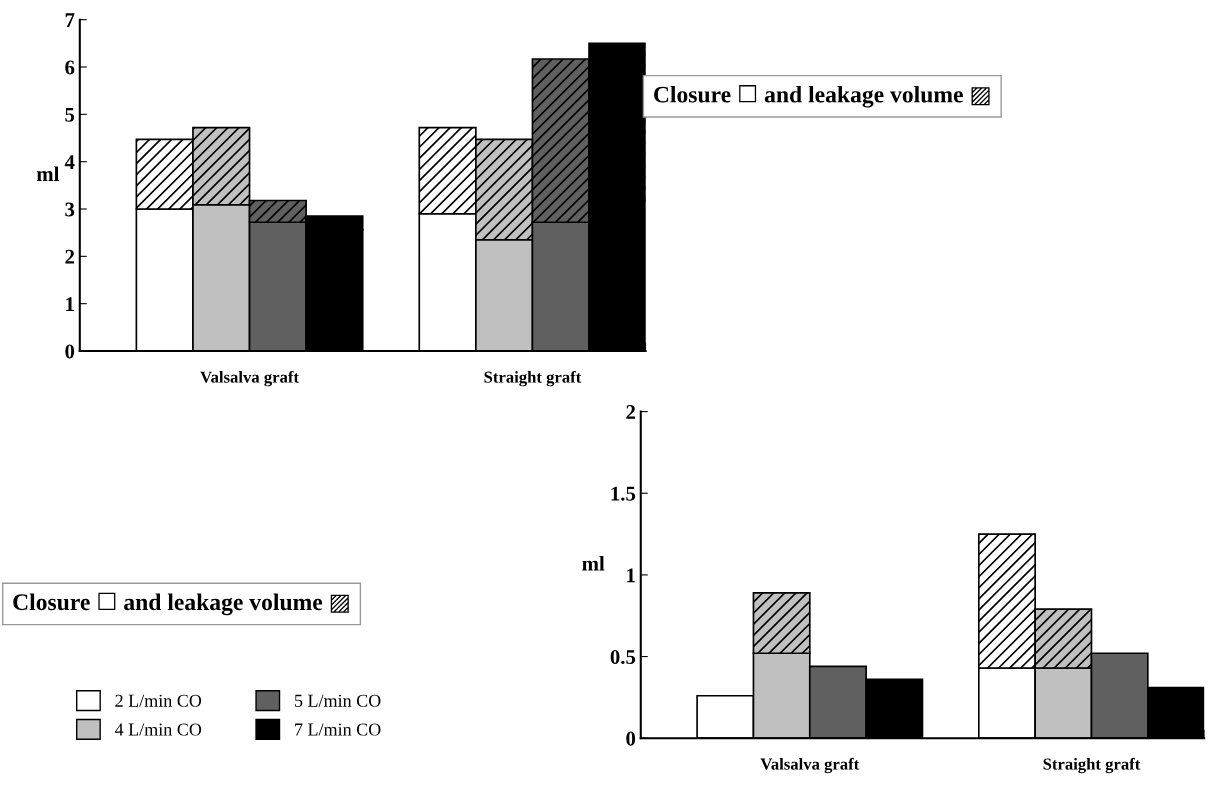 Image resolution: width=1209 pixels, height=787 pixels. Describe the element at coordinates (158, 700) in the screenshot. I see `legend-label: 2 L/min CO` at that location.